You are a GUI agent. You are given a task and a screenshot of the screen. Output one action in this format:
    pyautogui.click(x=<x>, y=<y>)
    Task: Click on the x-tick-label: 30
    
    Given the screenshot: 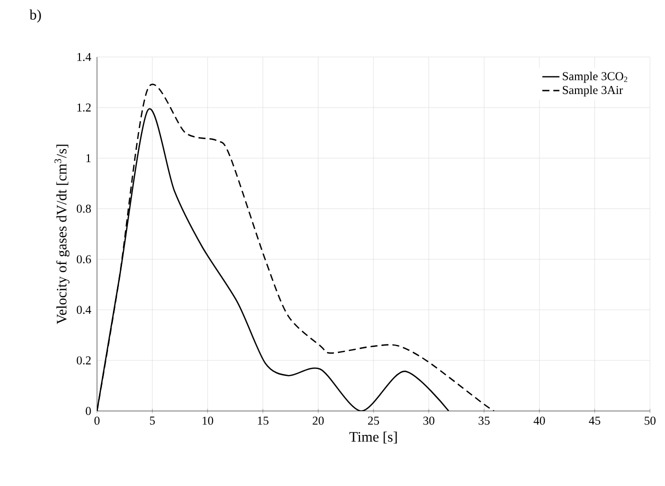 What is the action you would take?
    pyautogui.click(x=428, y=420)
    